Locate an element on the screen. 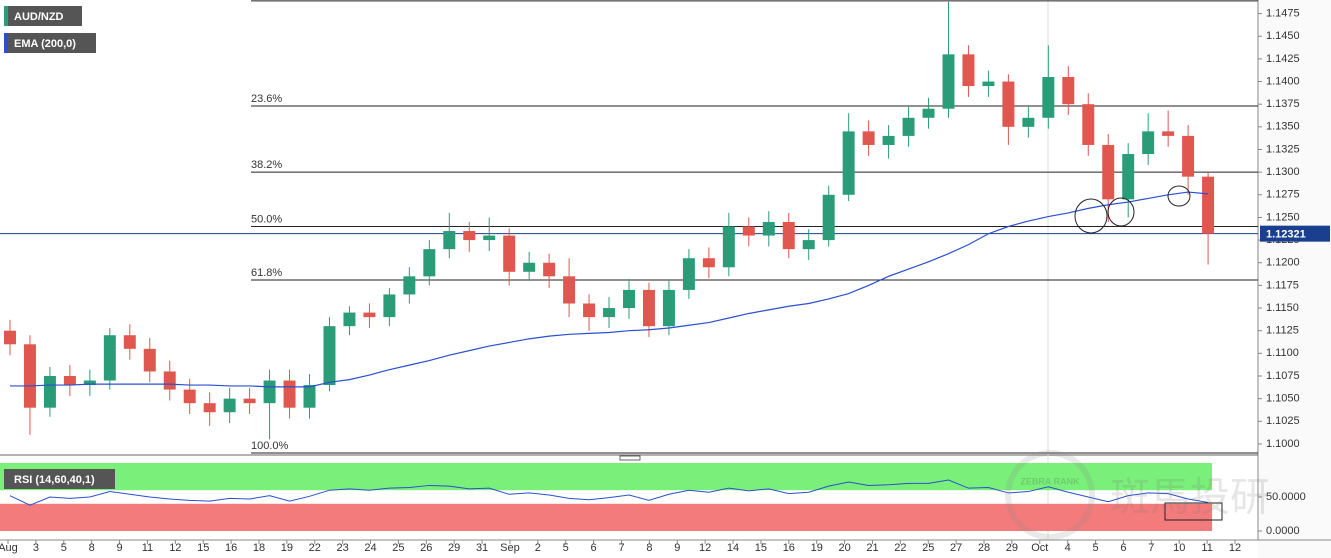  watermark: ZEBRA RANK 斑馬投研 is located at coordinates (1137, 495).